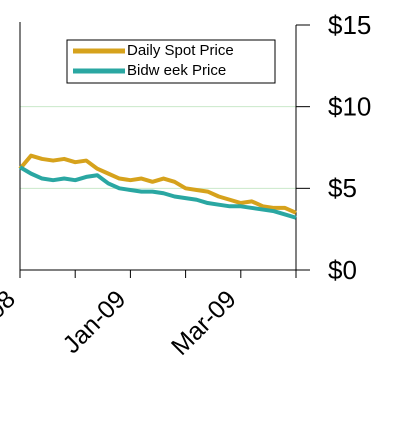  Describe the element at coordinates (349, 25) in the screenshot. I see `y-tick-label: $15` at that location.